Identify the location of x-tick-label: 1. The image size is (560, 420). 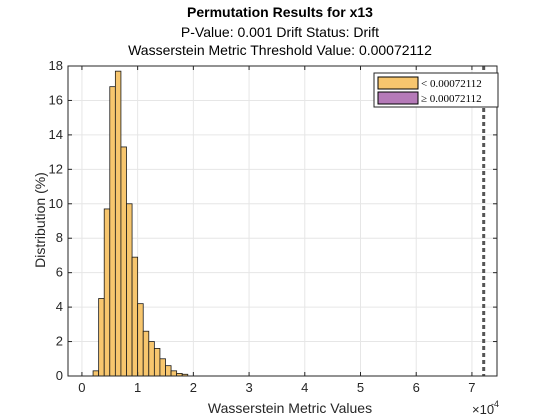
(137, 387).